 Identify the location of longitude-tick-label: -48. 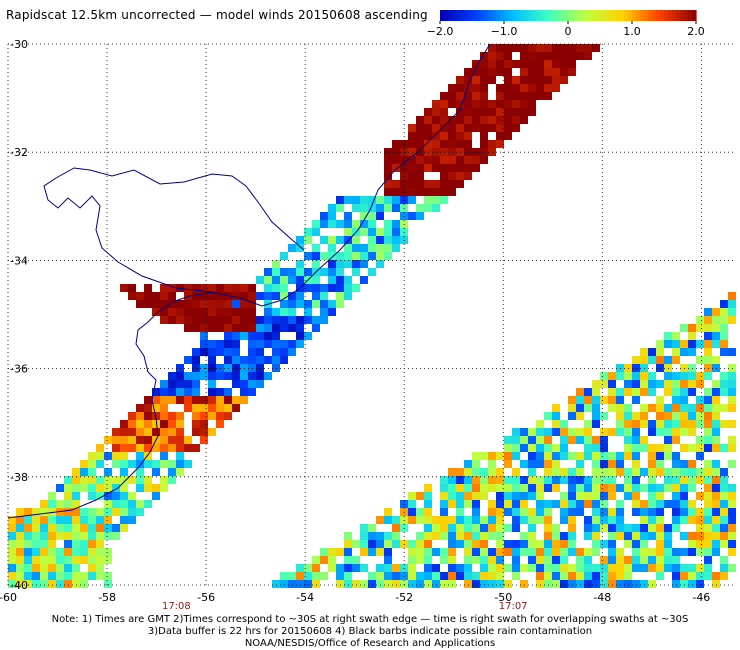
(602, 597).